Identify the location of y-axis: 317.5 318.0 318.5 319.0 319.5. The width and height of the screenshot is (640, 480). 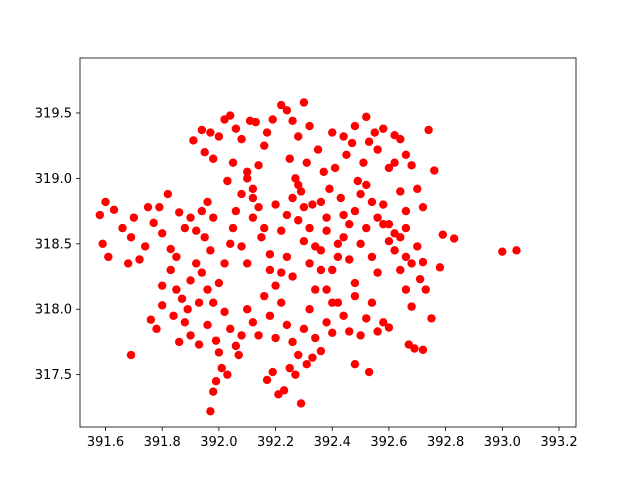
(57, 244).